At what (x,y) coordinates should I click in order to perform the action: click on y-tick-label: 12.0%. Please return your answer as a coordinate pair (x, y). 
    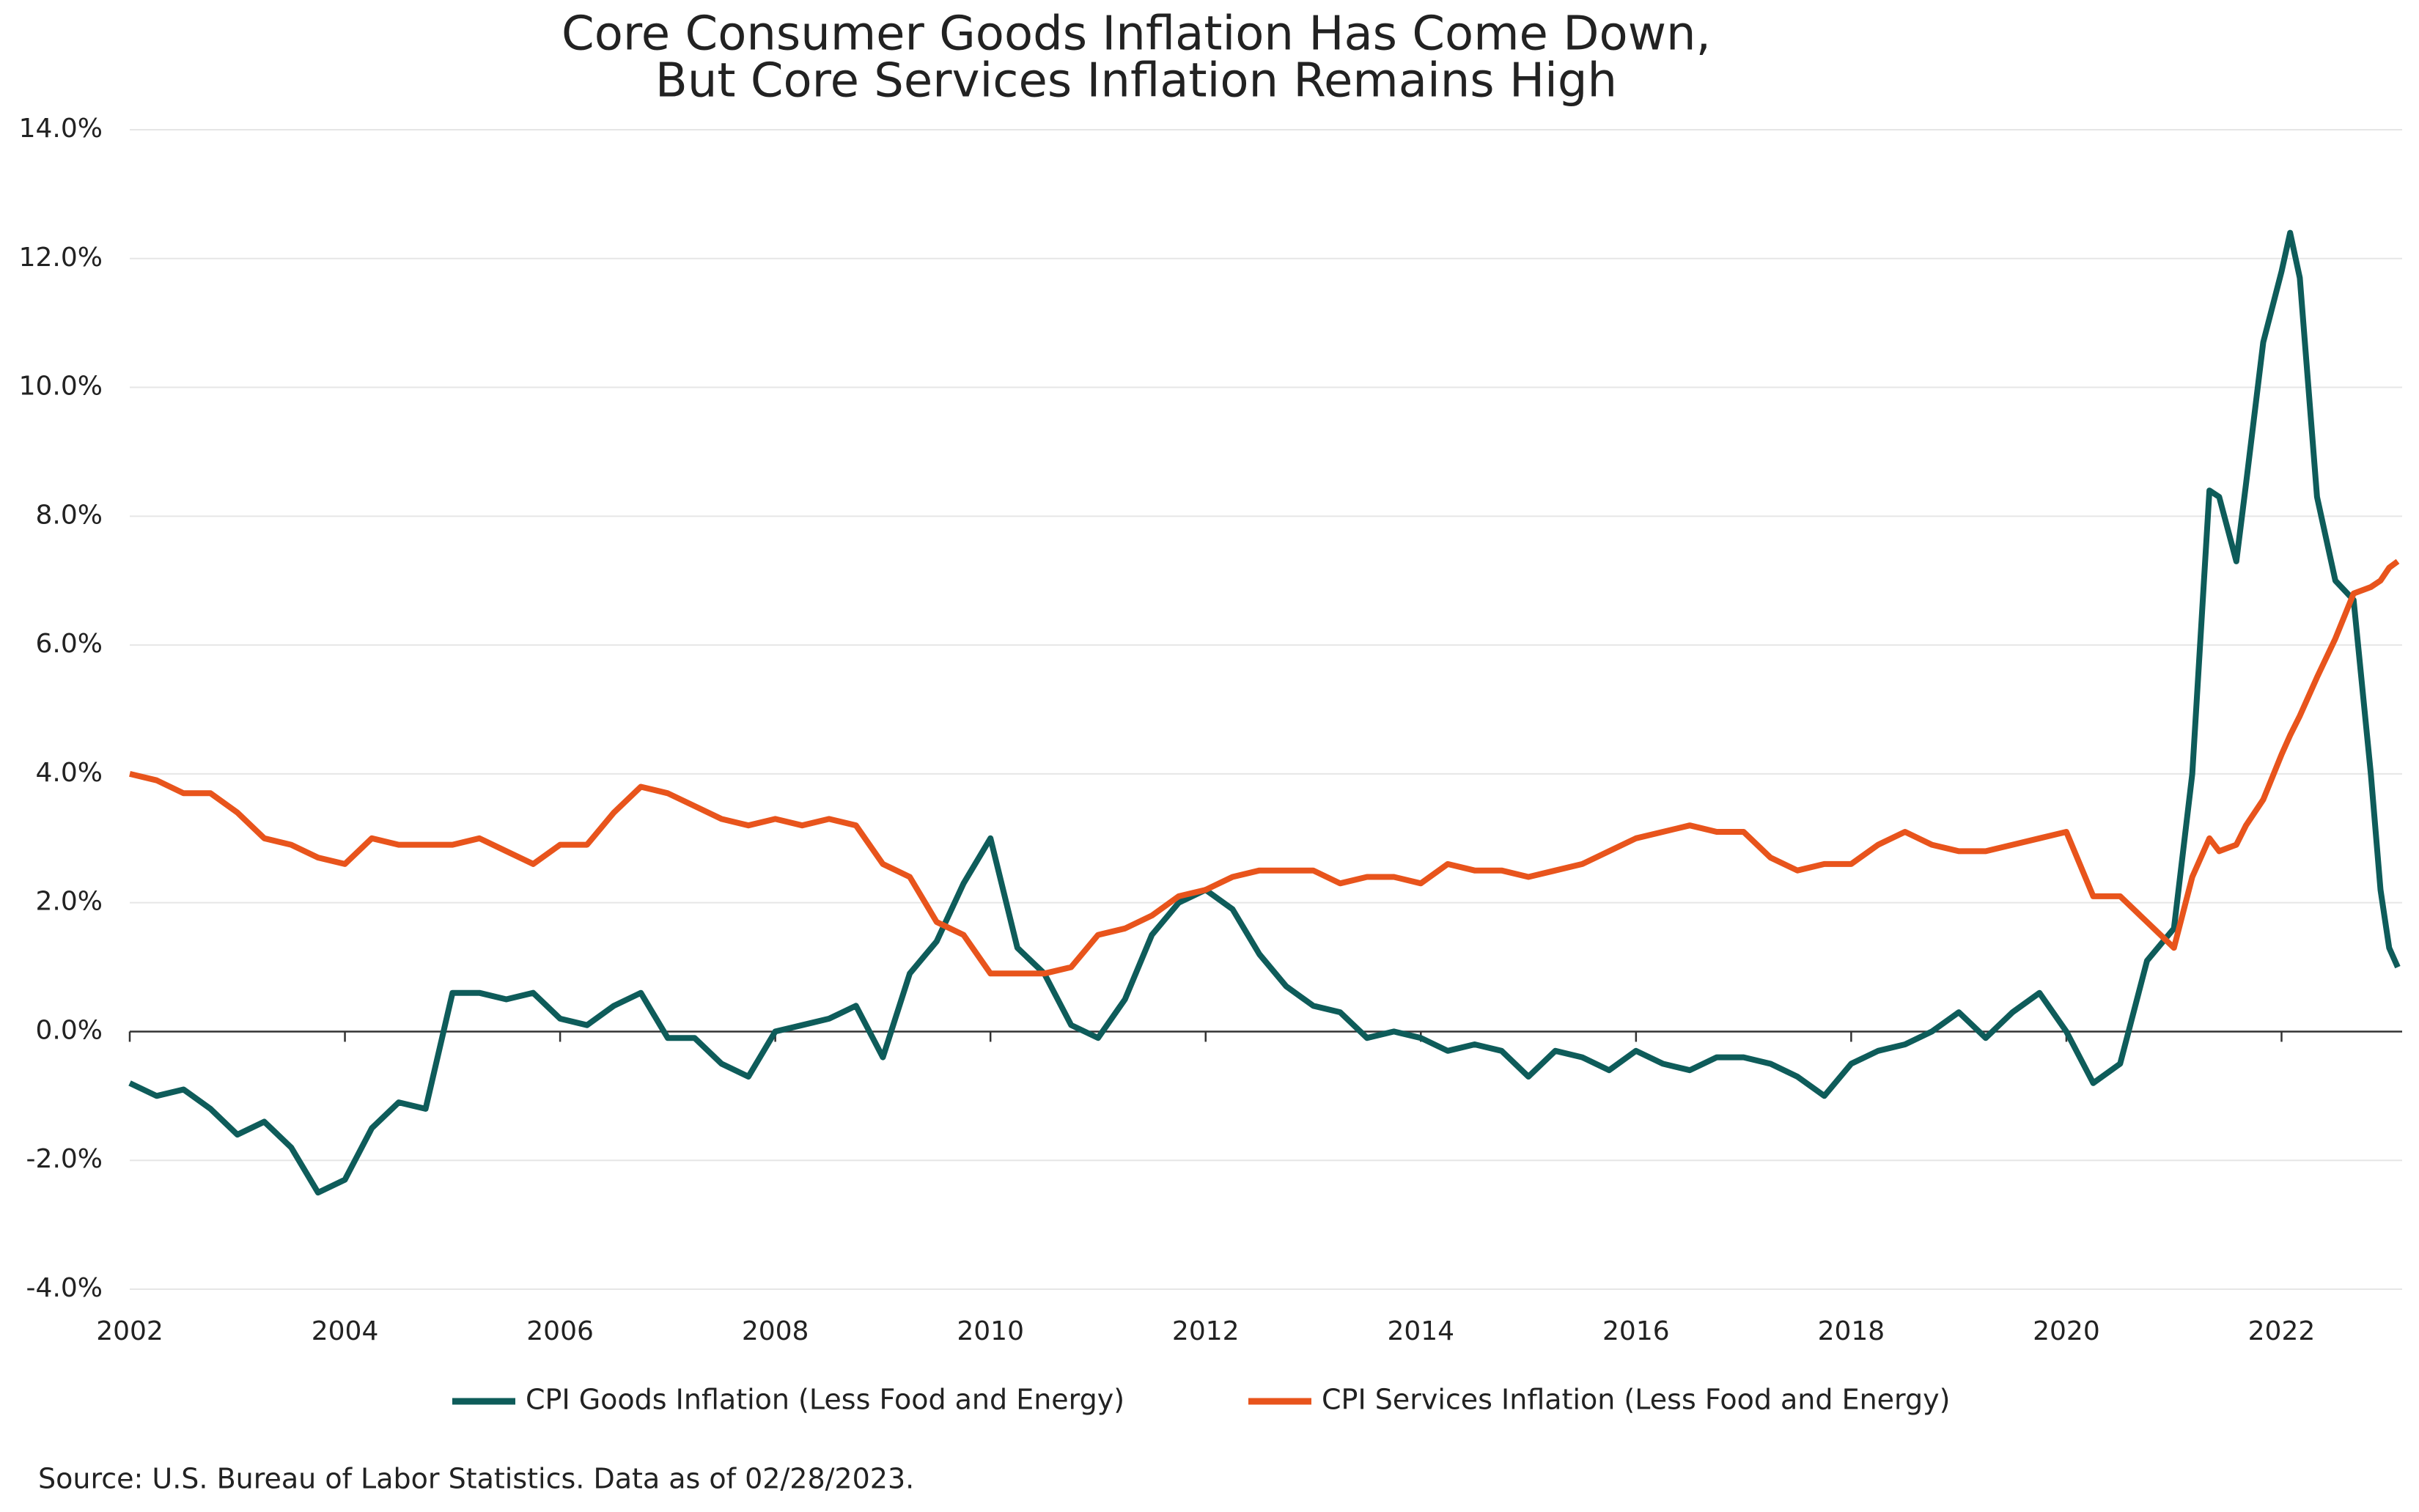
    Looking at the image, I should click on (61, 258).